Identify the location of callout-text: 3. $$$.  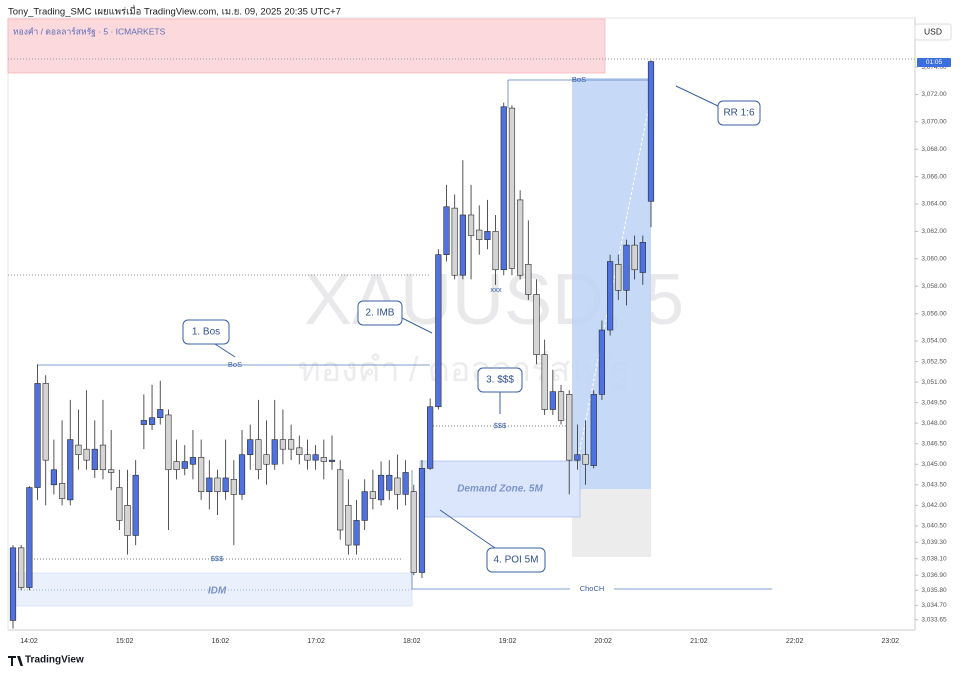
(500, 380).